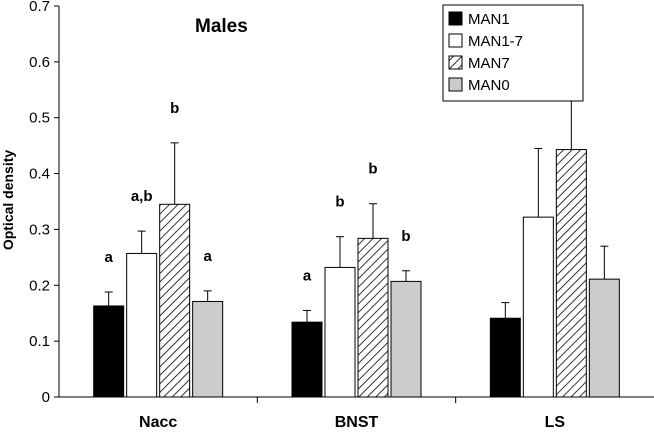  Describe the element at coordinates (39, 341) in the screenshot. I see `y-tick-label: 0.1` at that location.